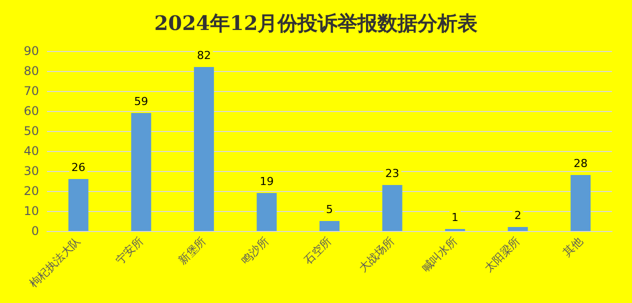  Describe the element at coordinates (581, 163) in the screenshot. I see `data-label: 28` at that location.